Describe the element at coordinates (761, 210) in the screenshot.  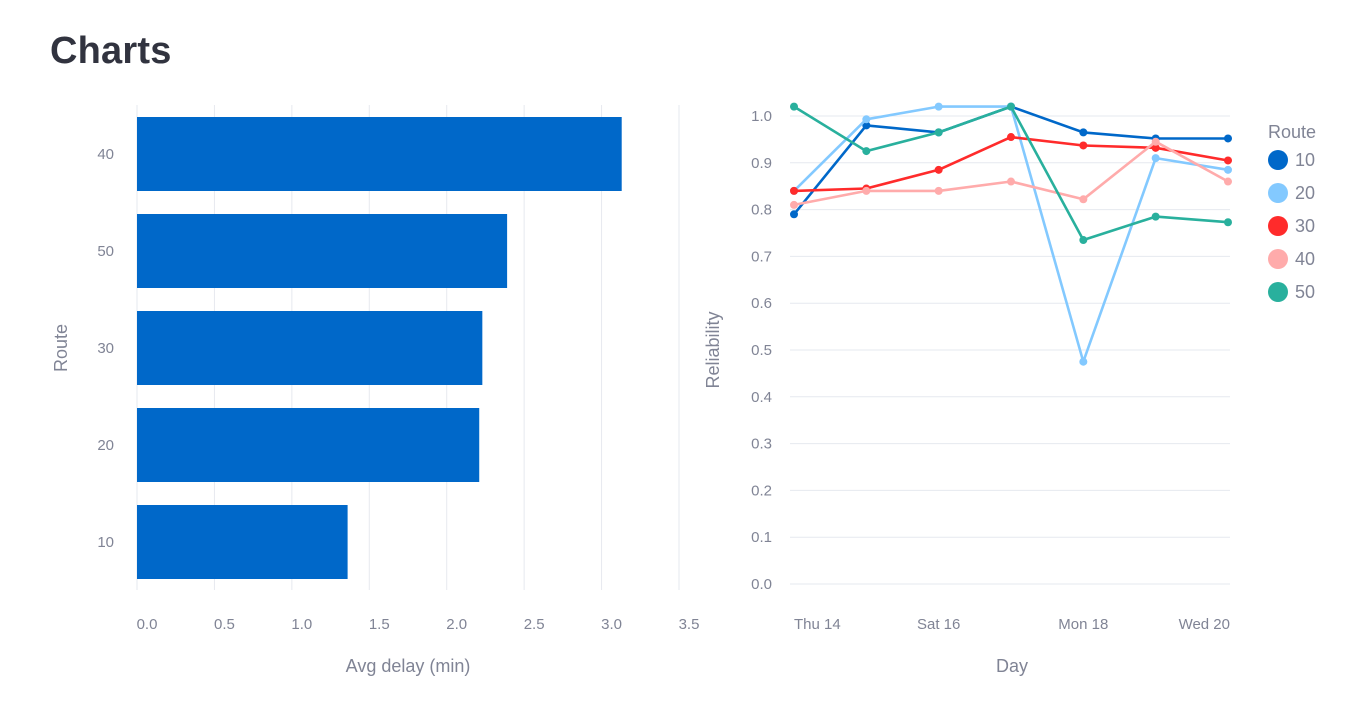
I see `line-chart-y-tick-label: 0.8` at that location.